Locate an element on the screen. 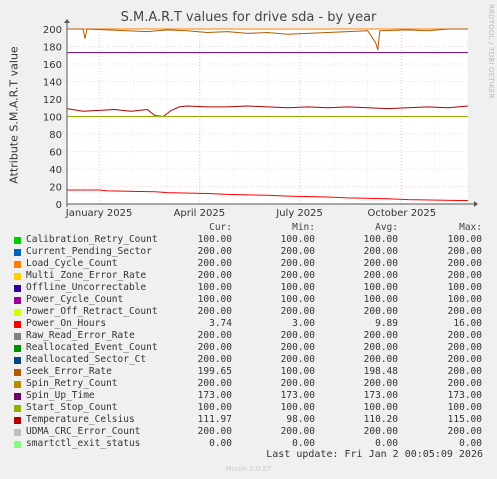 This screenshot has height=479, width=497. legend-header: Cur: Min: Avg: Max: is located at coordinates (249, 228).